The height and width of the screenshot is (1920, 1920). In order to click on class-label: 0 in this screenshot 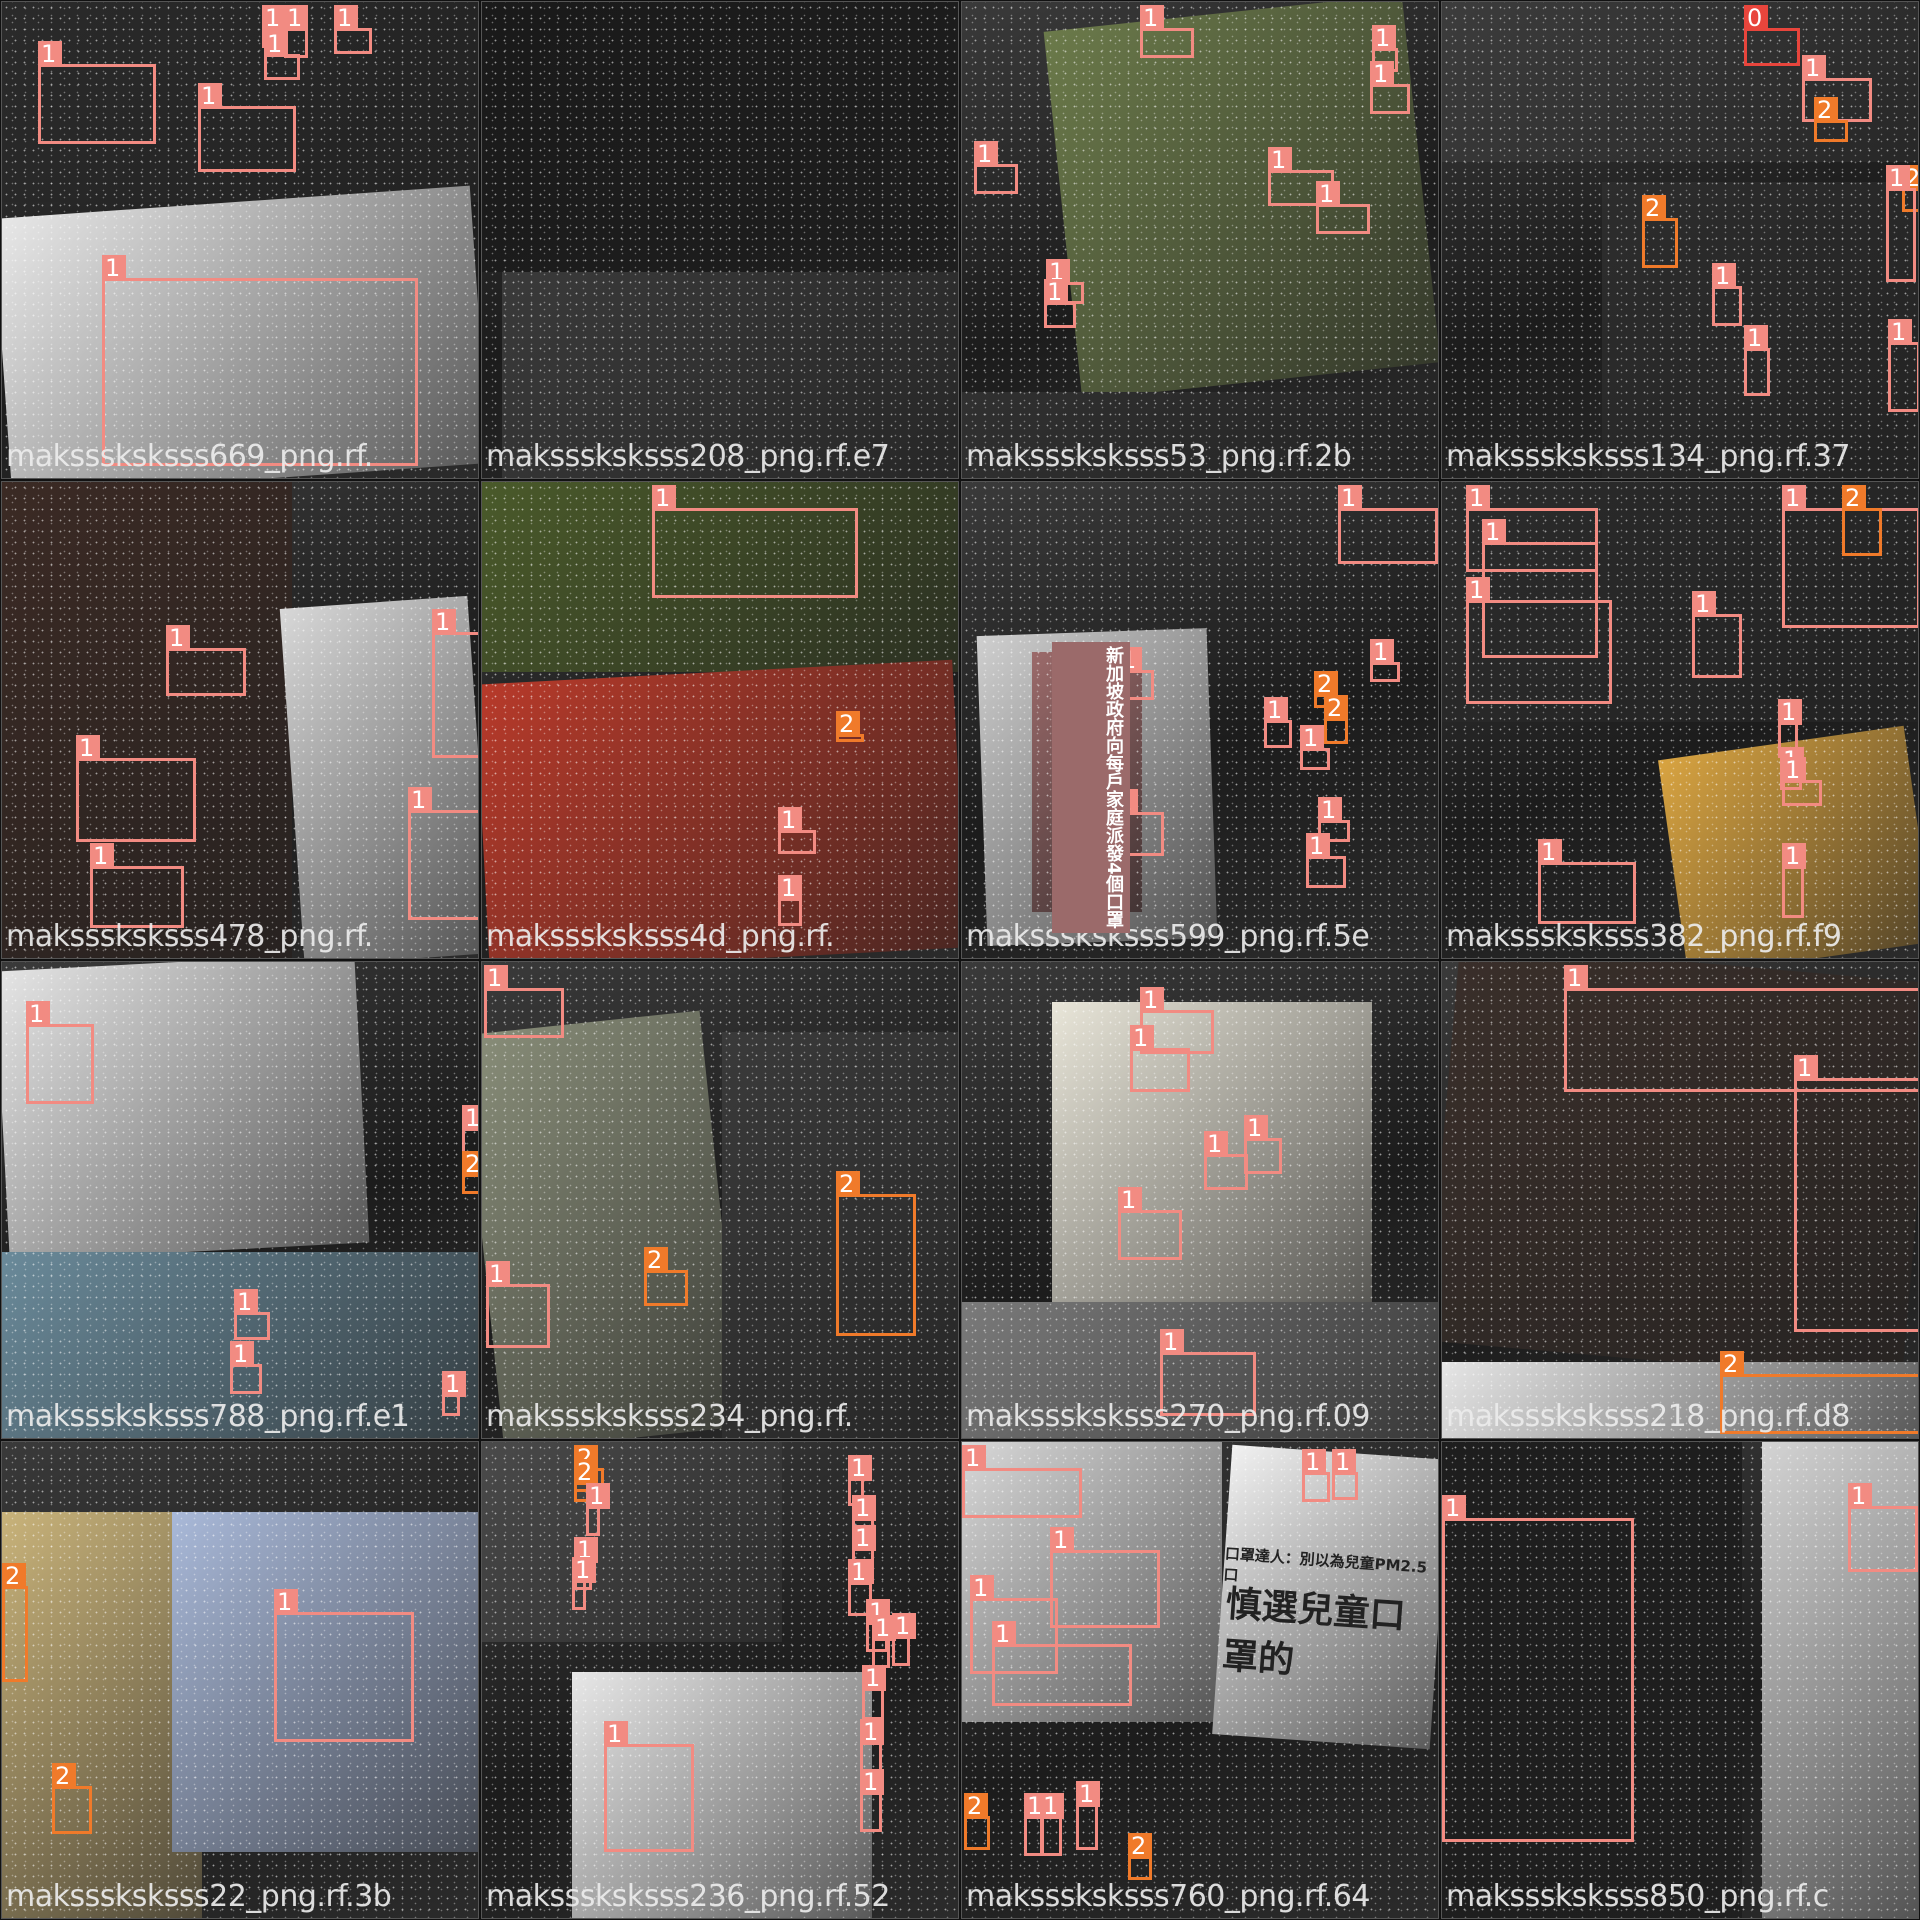, I will do `click(1756, 18)`.